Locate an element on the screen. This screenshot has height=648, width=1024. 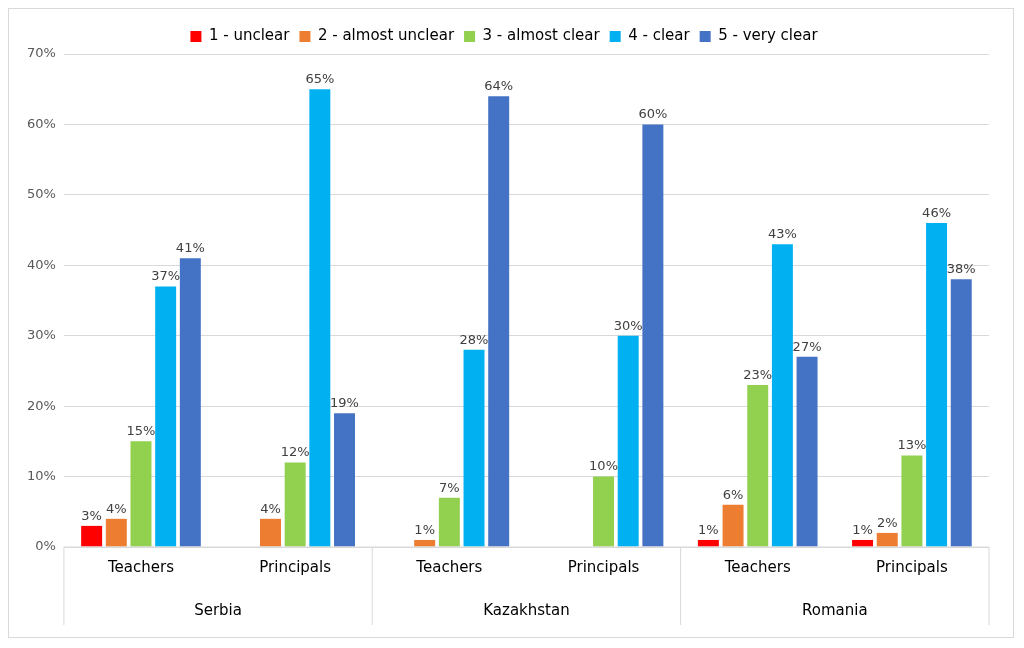
y-tick-label: 60% is located at coordinates (41, 123).